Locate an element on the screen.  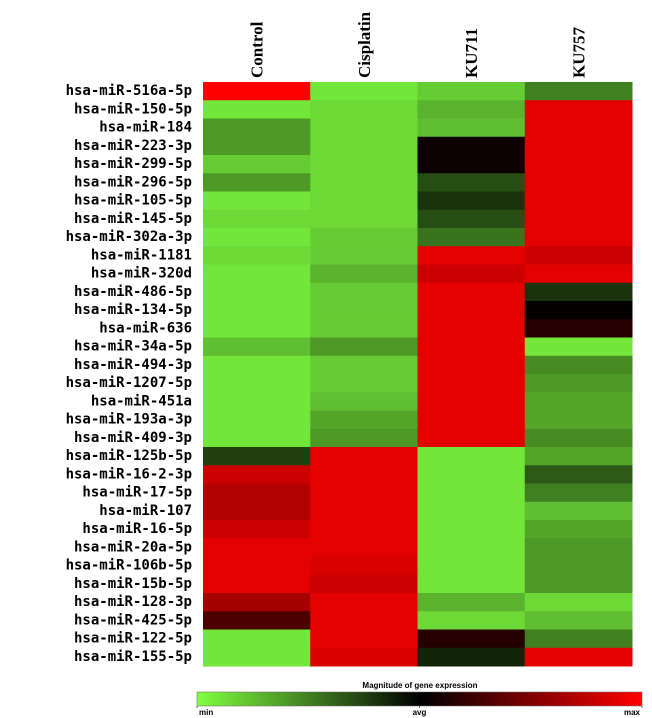
row-label: hsa-miR-15b-5p is located at coordinates (133, 584).